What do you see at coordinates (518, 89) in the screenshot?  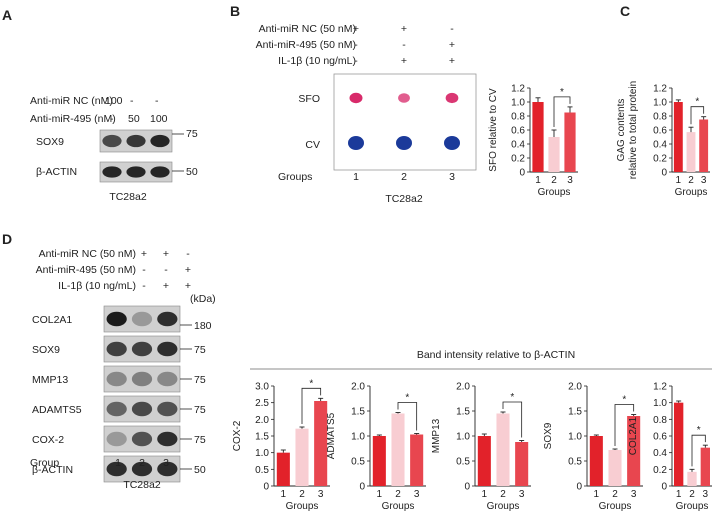 I see `y-tick-label: 1.2` at bounding box center [518, 89].